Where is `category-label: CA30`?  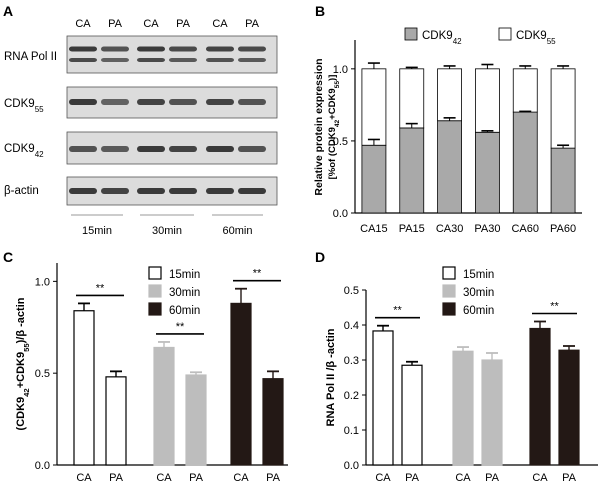 category-label: CA30 is located at coordinates (450, 229).